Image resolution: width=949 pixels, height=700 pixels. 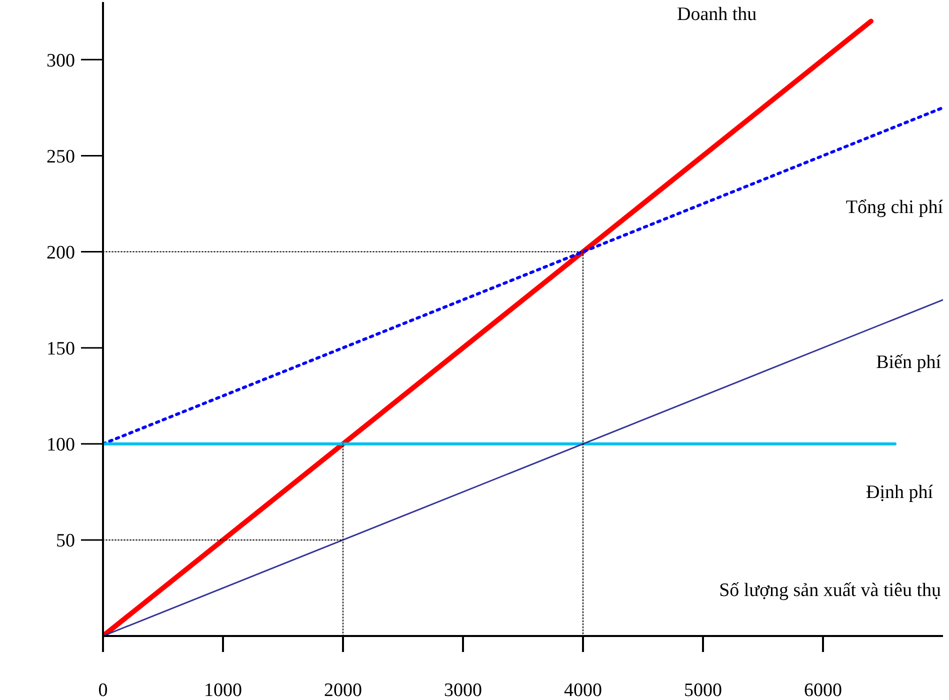 What do you see at coordinates (60, 157) in the screenshot?
I see `y-tick-label: 250` at bounding box center [60, 157].